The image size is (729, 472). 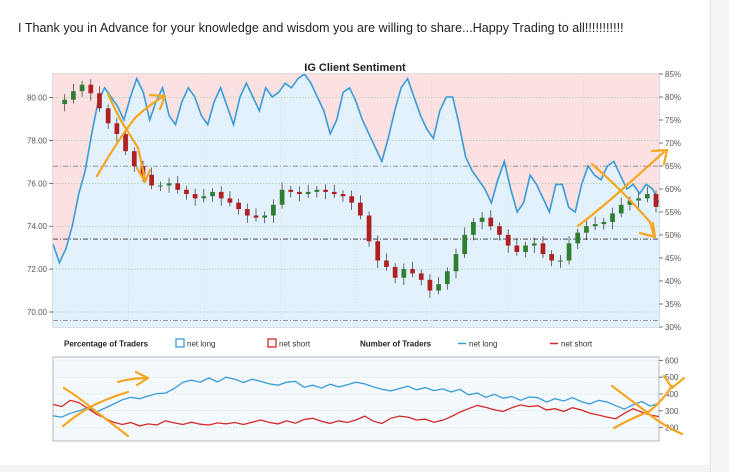 I want to click on left-tick-label: 76.00, so click(x=37, y=183).